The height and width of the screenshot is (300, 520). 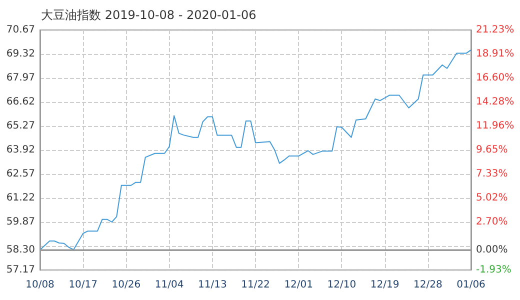 I want to click on y-tick-label: 66.62, so click(x=20, y=102).